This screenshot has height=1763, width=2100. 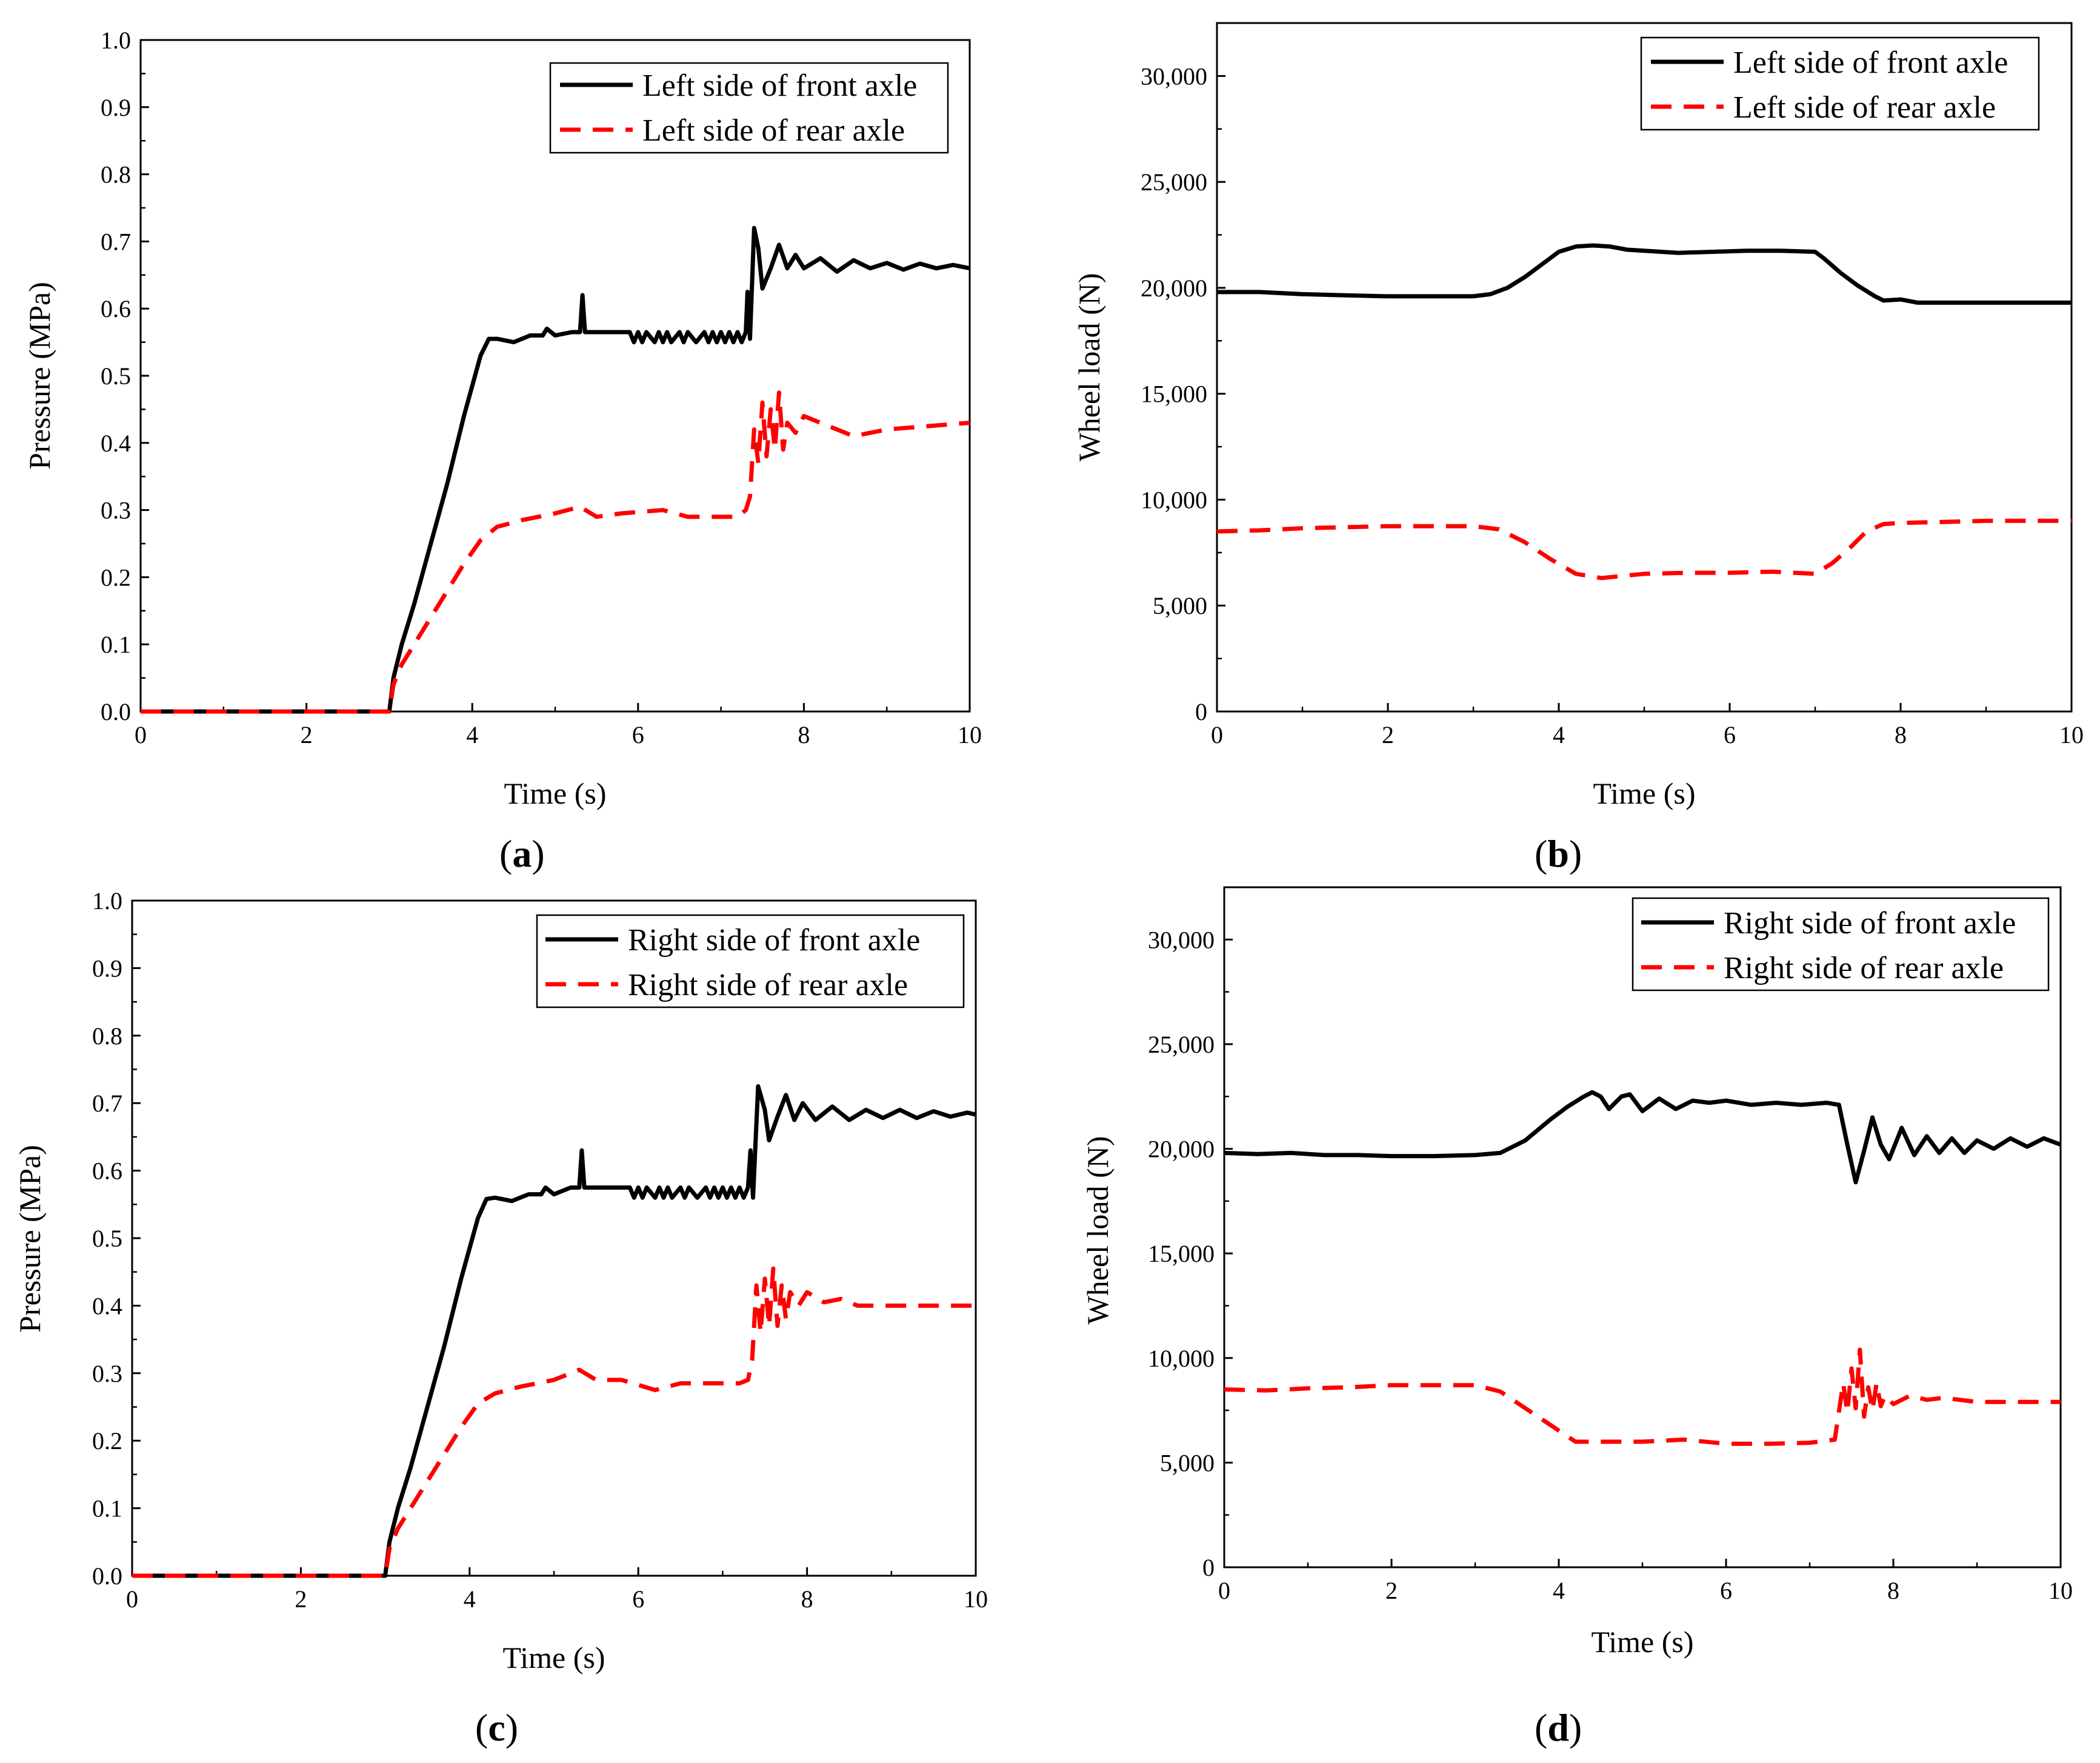 I want to click on y-ticks: 0 5,000 10,000 15,000 20,000 25,000 30,000, so click(x=1190, y=1253).